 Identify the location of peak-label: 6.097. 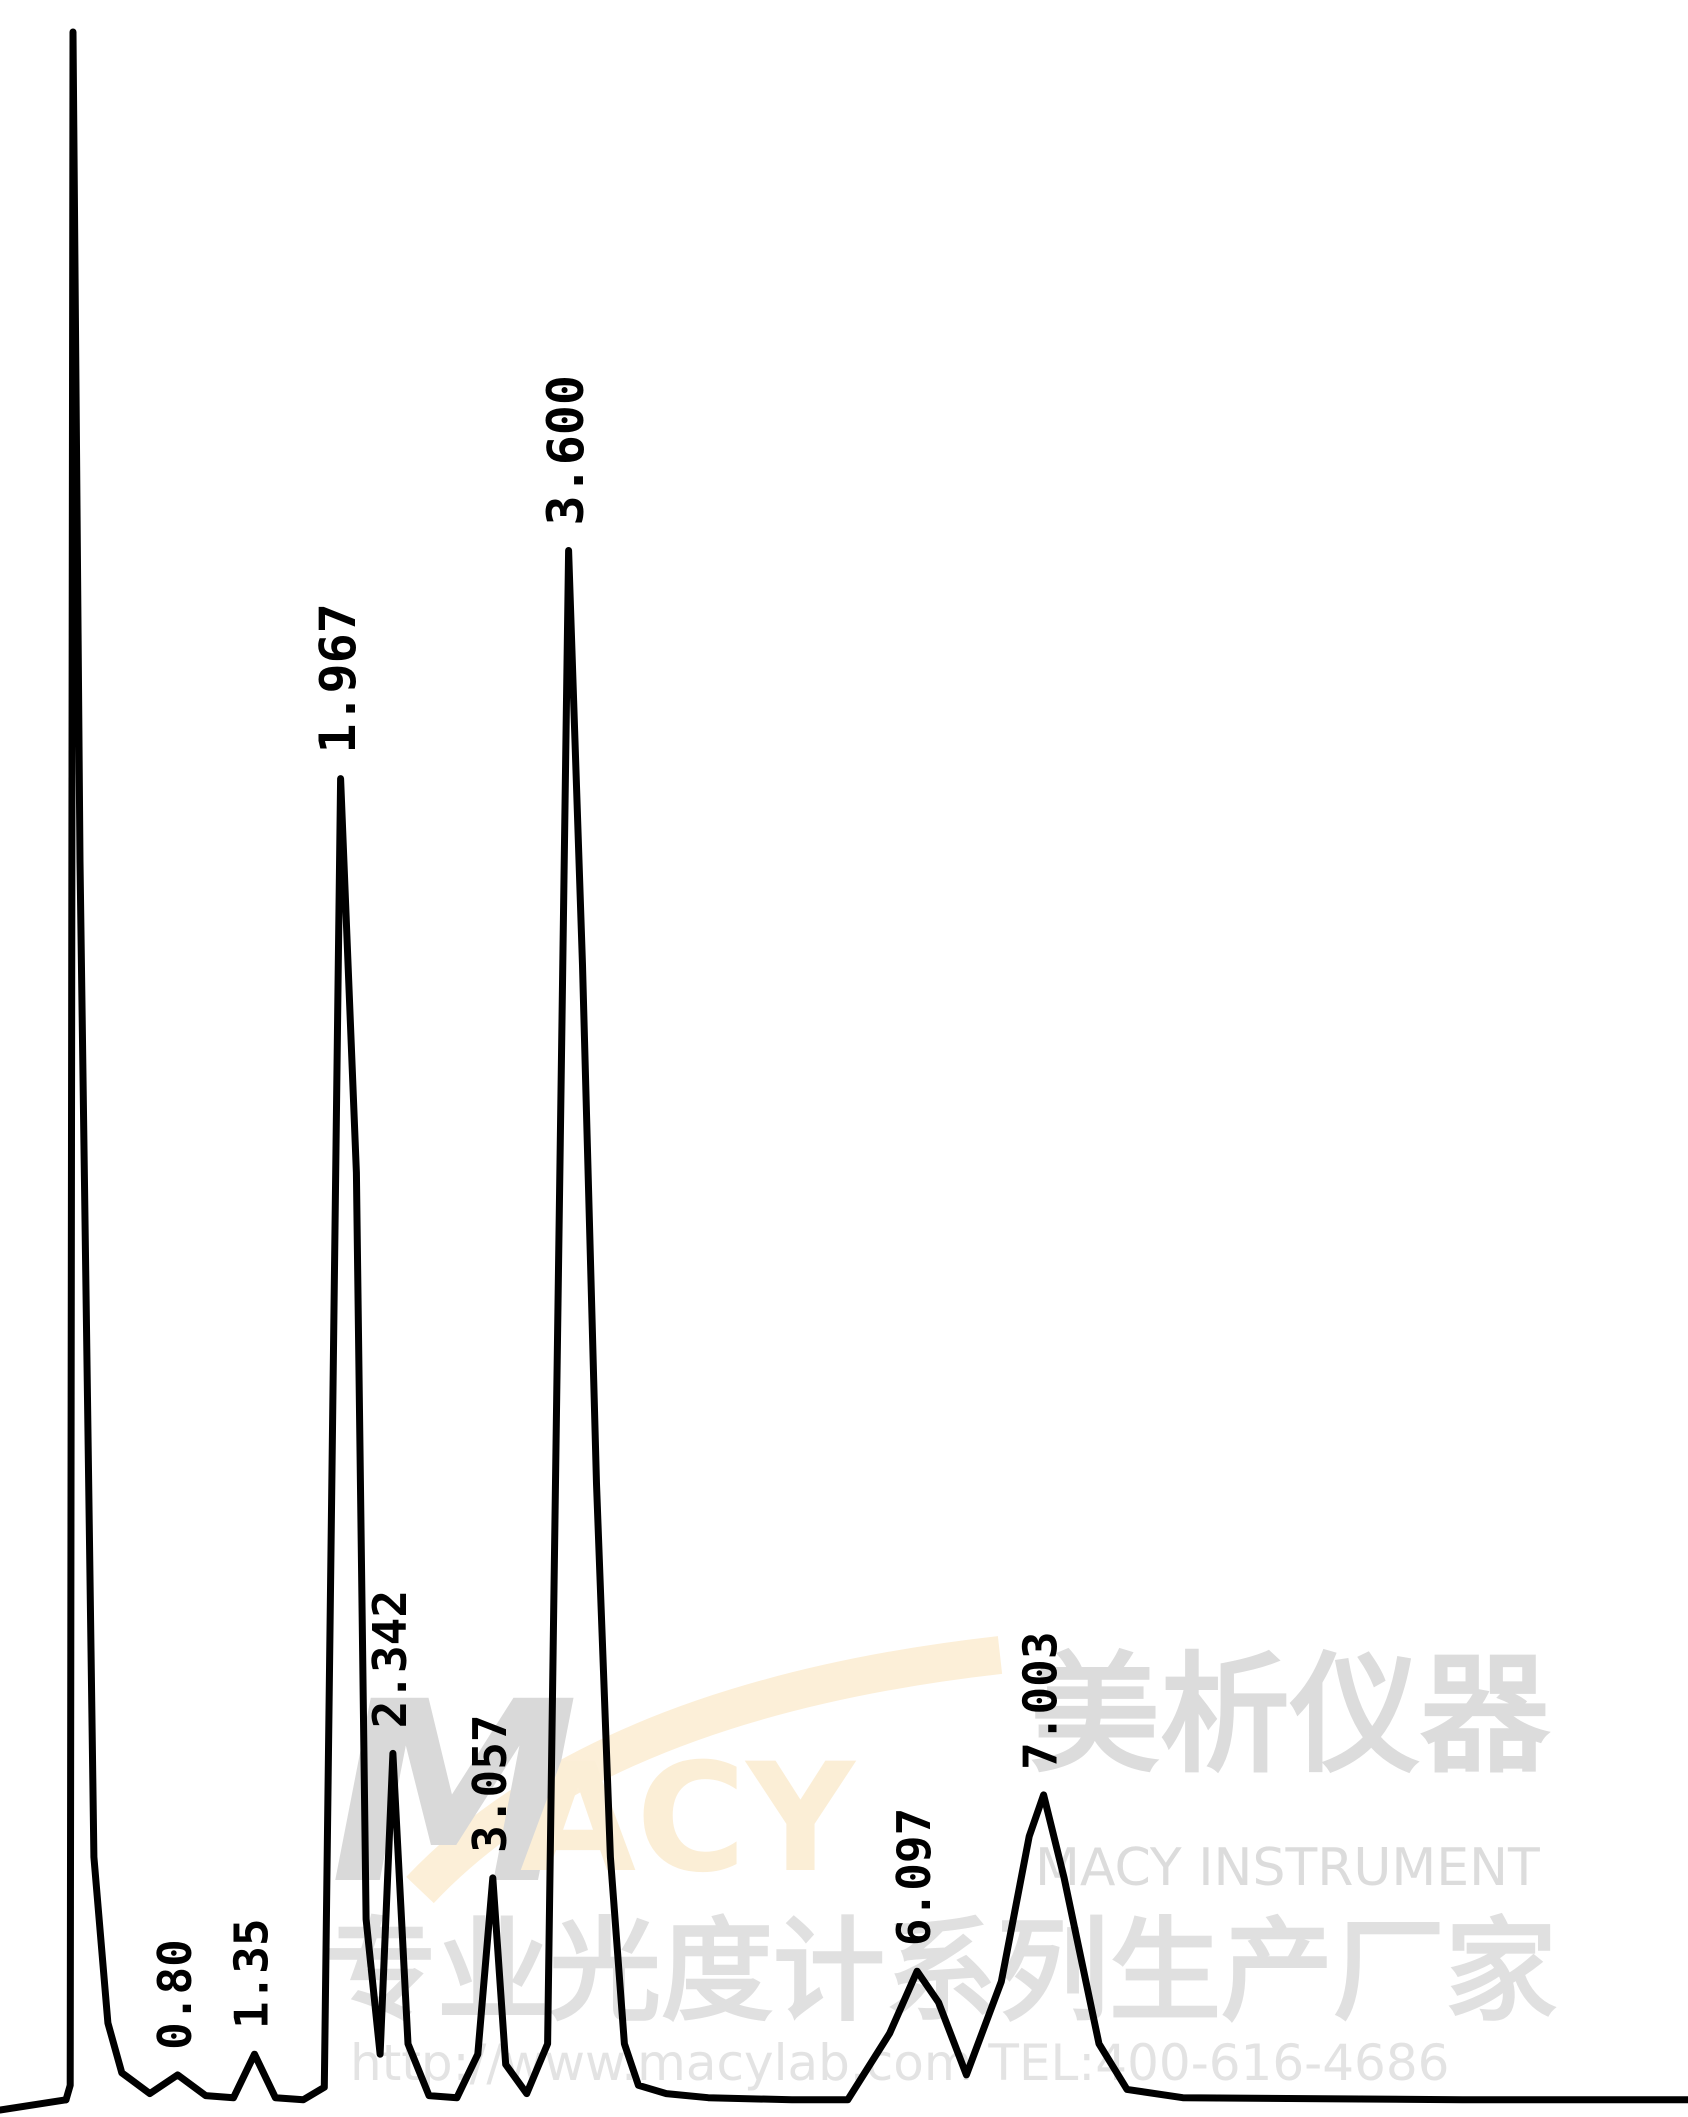
(914, 1877).